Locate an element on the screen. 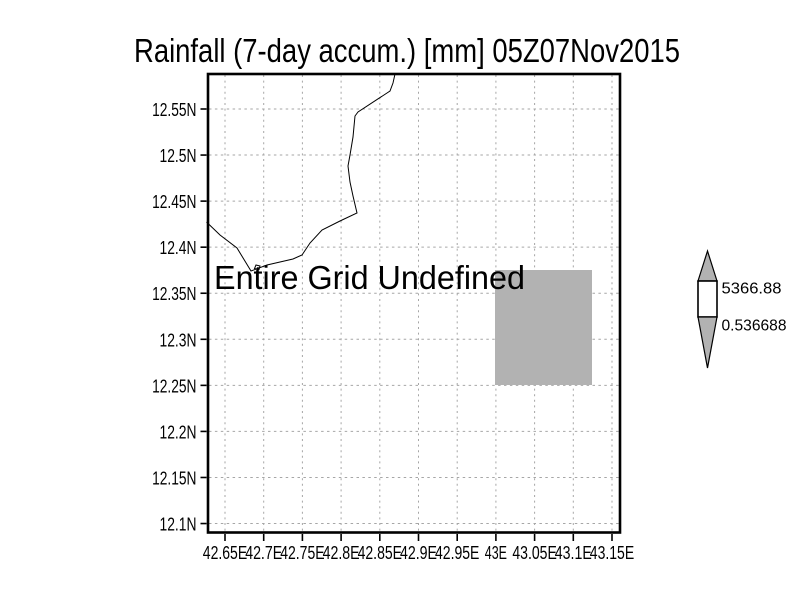  x-tick-label: 43.15E is located at coordinates (612, 553).